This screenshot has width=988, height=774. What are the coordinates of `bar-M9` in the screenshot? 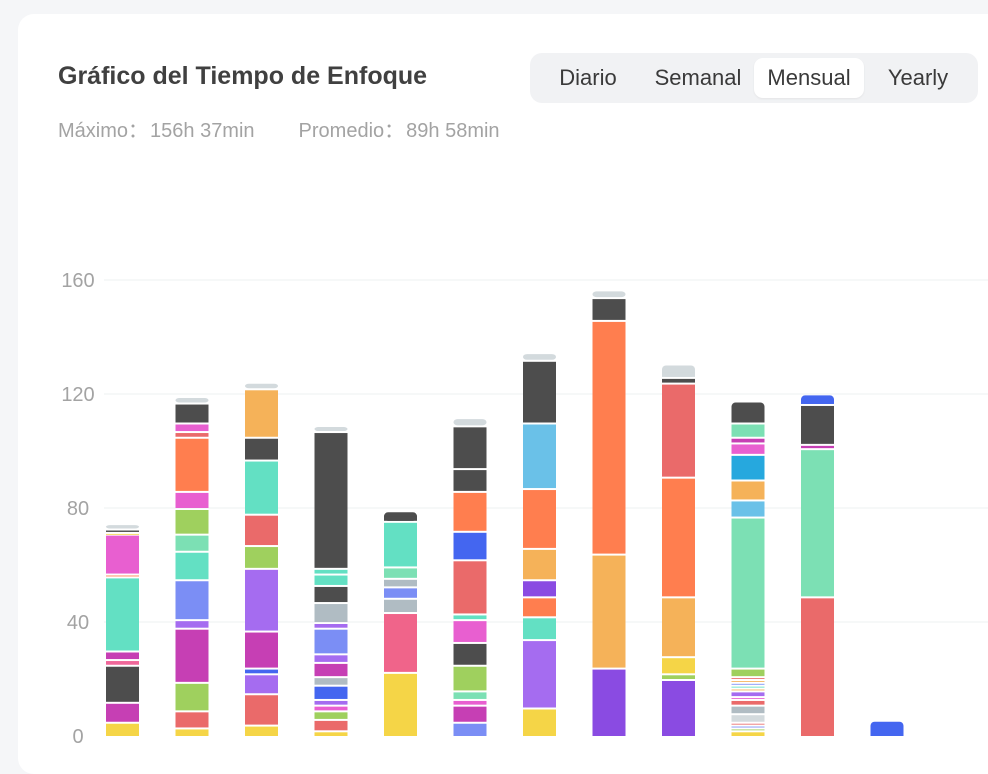 It's located at (678, 551).